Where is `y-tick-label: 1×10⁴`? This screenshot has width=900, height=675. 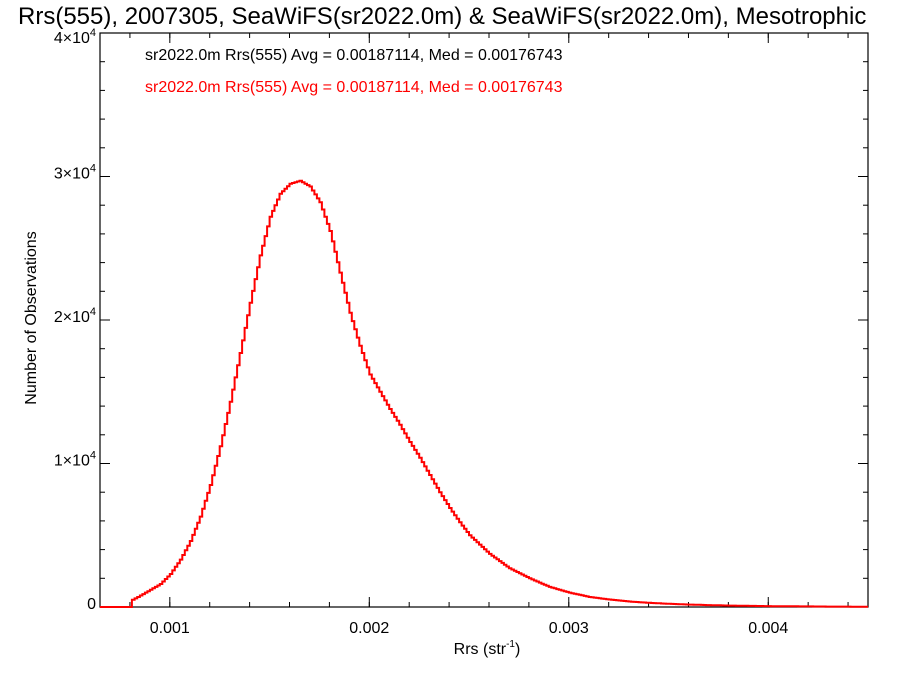
y-tick-label: 1×10⁴ is located at coordinates (75, 460).